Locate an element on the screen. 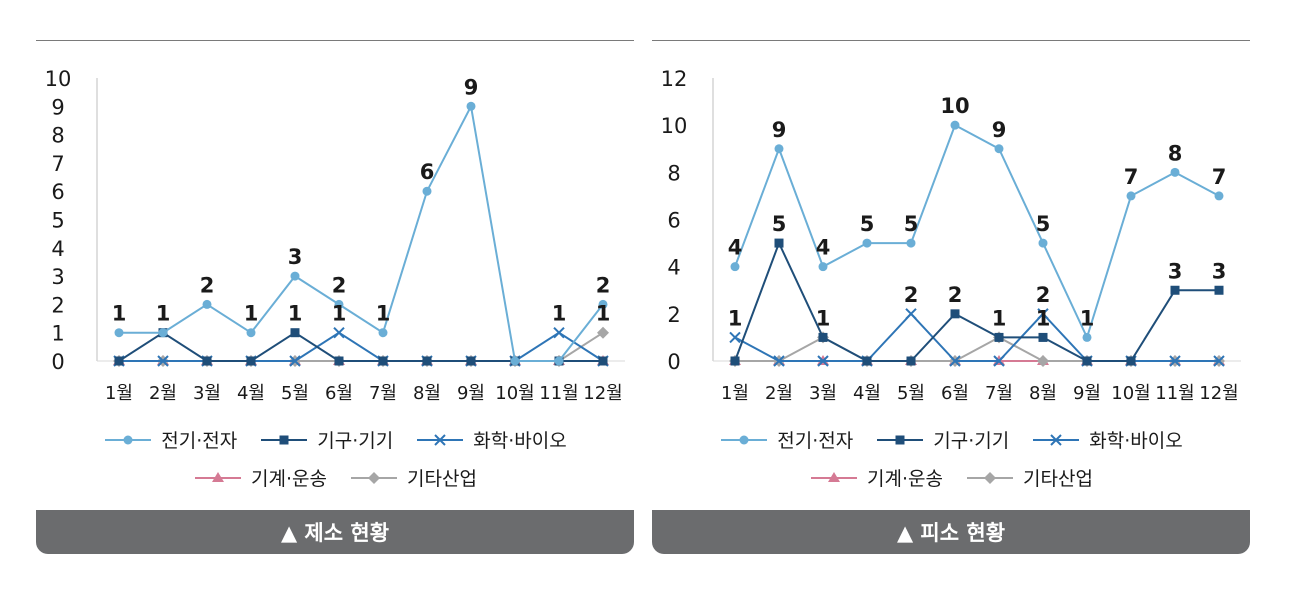  chart-caption: ▲ 피소 현황 is located at coordinates (951, 532).